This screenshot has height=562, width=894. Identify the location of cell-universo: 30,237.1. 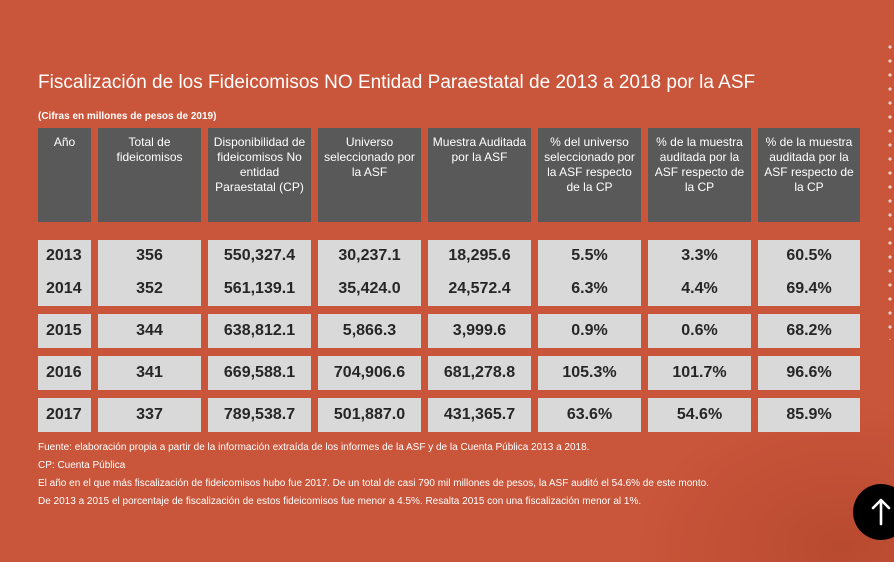
(369, 256).